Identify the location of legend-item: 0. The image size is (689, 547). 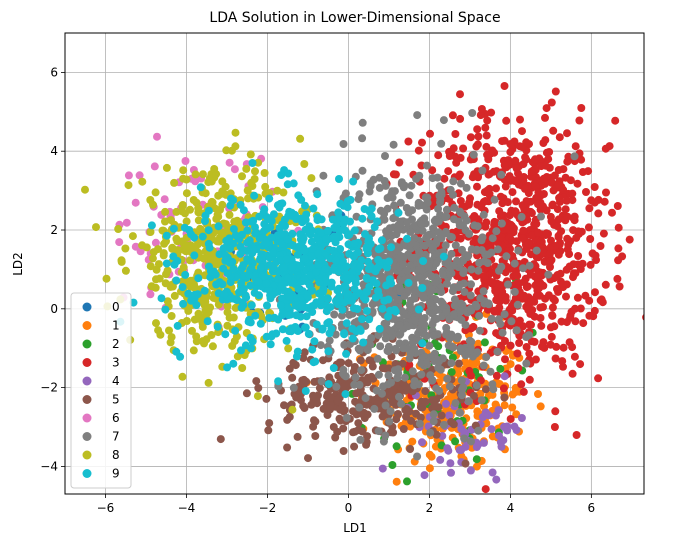
(101, 307).